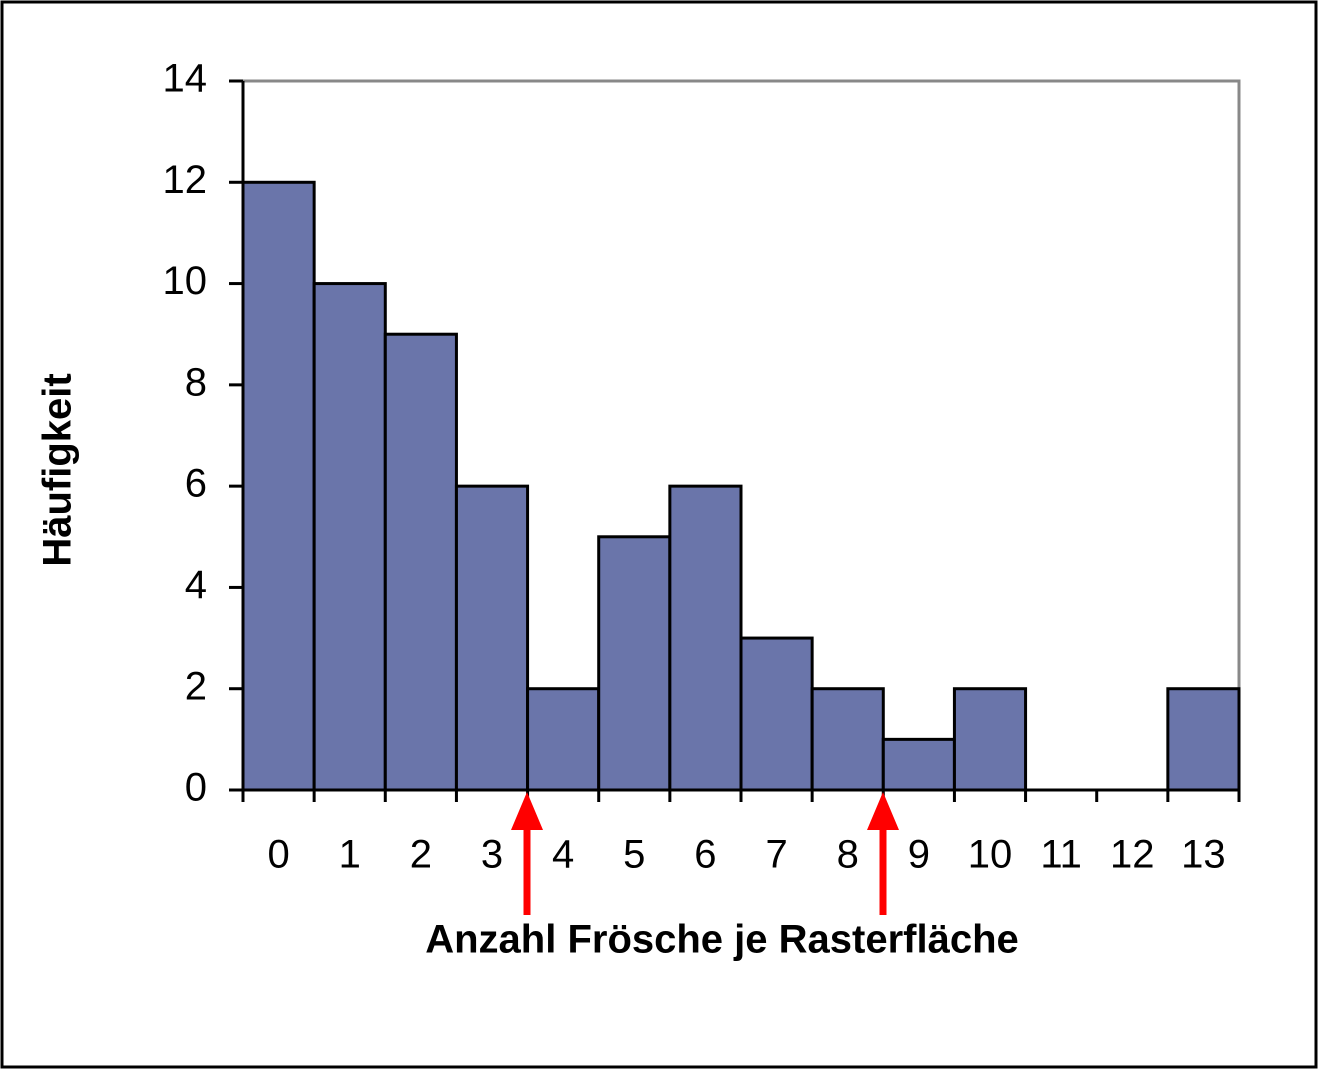 The height and width of the screenshot is (1071, 1320). I want to click on x-tick-label: 10, so click(990, 855).